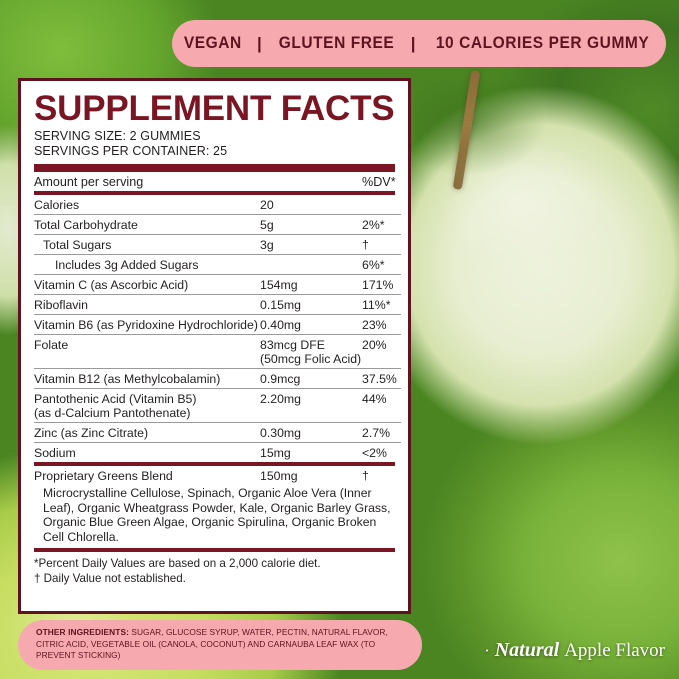 This screenshot has height=679, width=679. I want to click on blend-name: Proprietary Greens Blend, so click(103, 475).